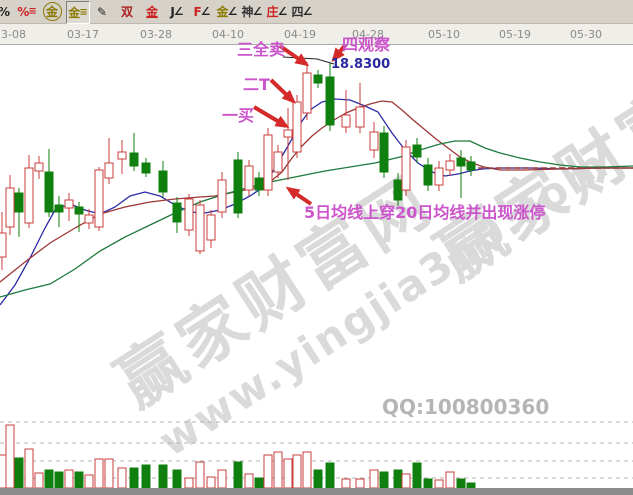  What do you see at coordinates (202, 11) in the screenshot?
I see `f-indicator-icon: F ∠` at bounding box center [202, 11].